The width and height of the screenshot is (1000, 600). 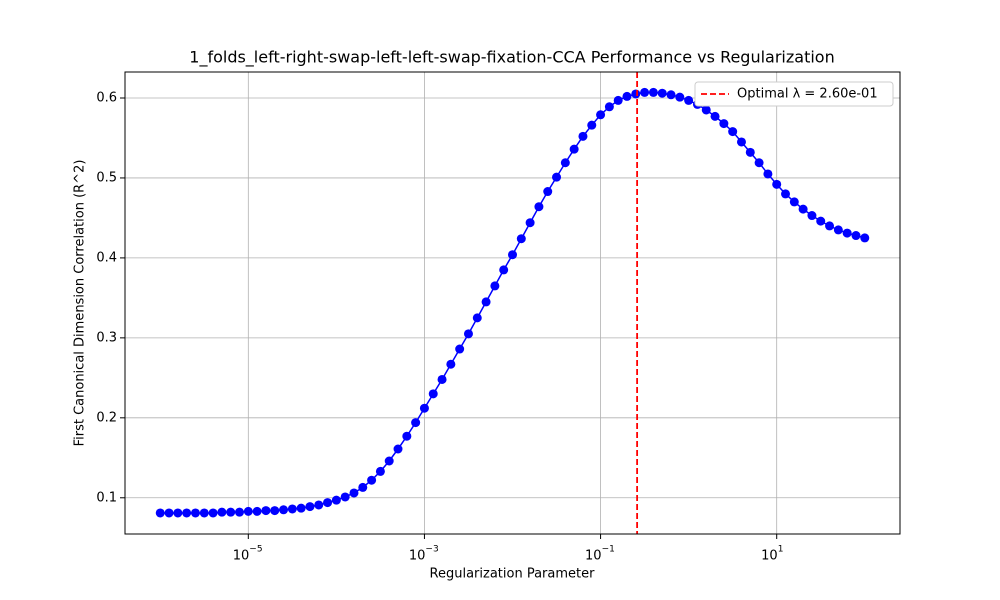 I want to click on x-tick-exponent: −5, so click(x=255, y=550).